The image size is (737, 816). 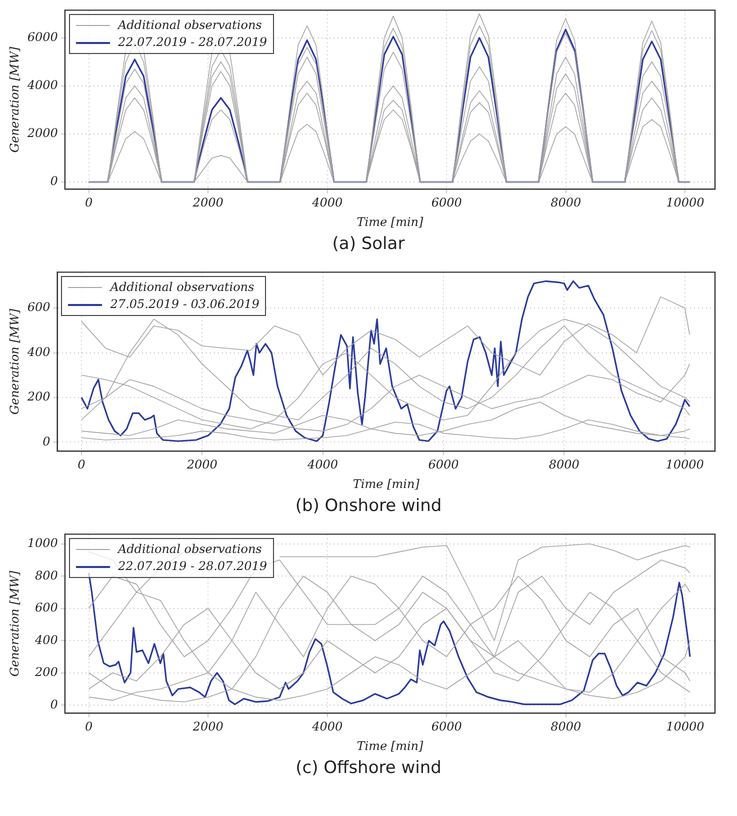 I want to click on text: (c) Offshore wind, so click(x=368, y=768).